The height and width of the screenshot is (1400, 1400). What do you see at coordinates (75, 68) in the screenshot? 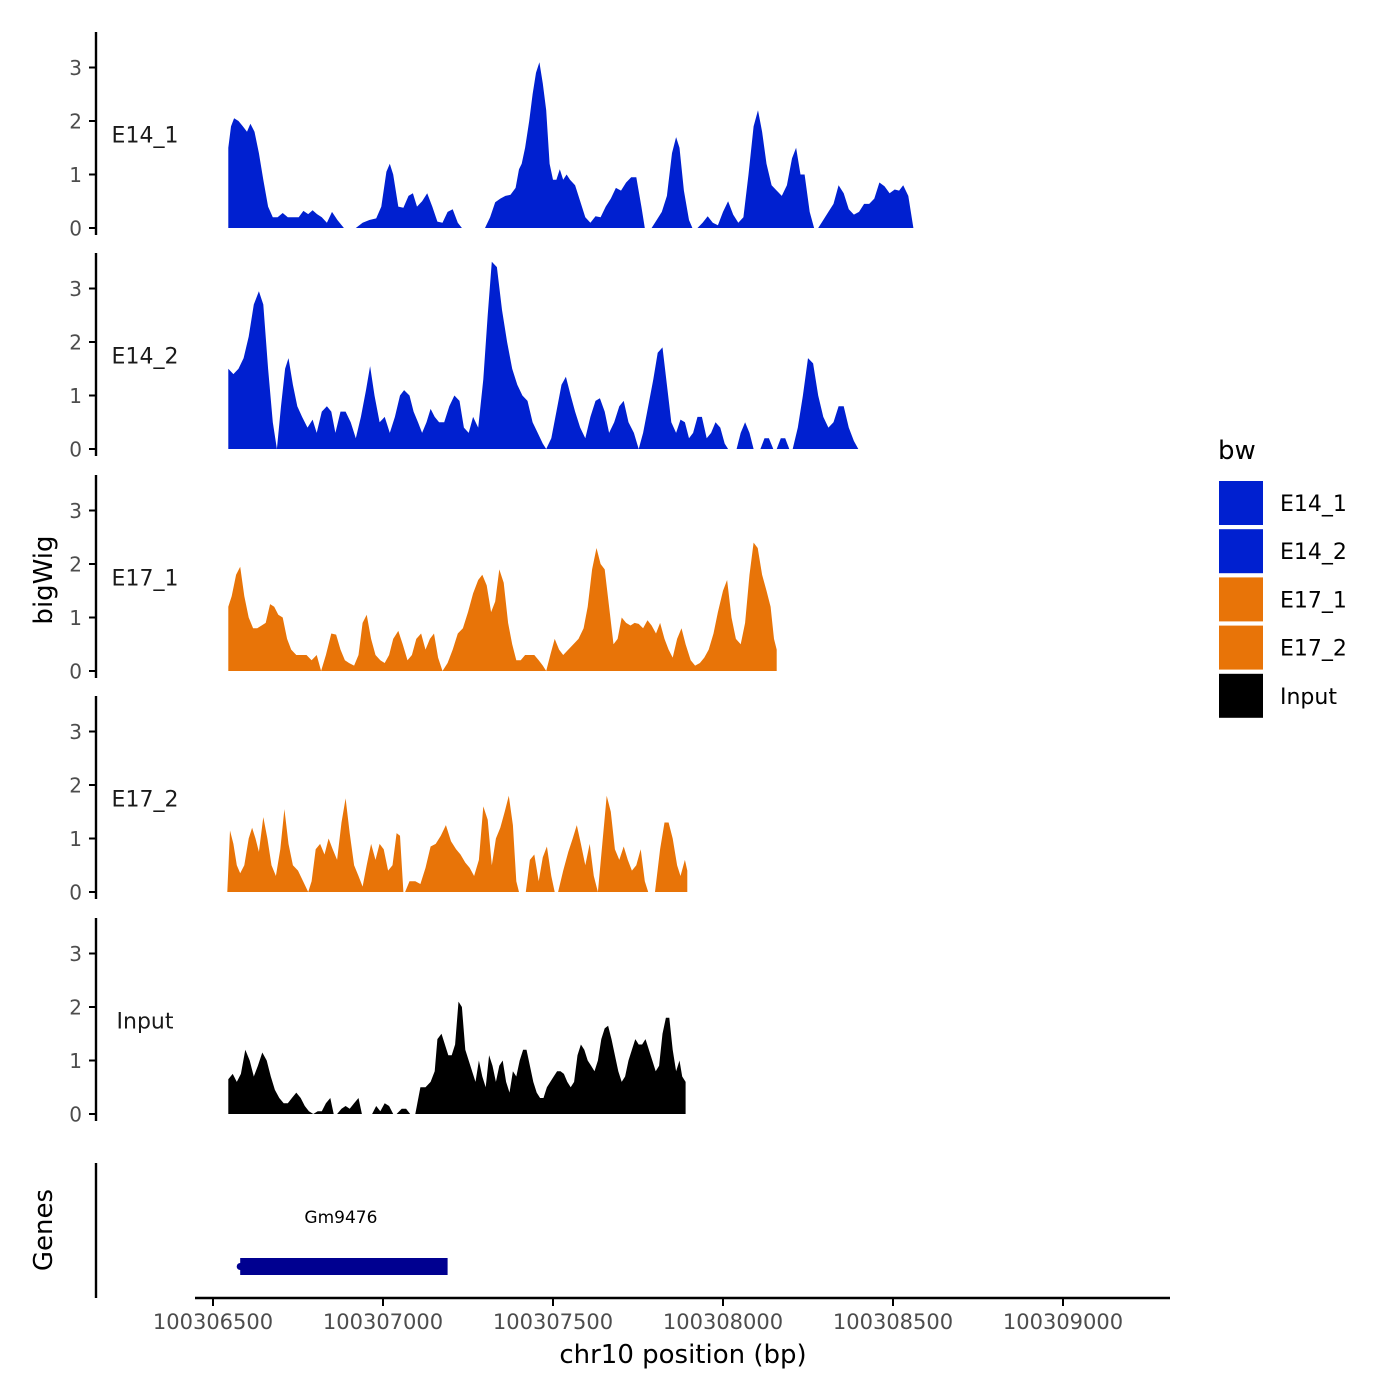
I see `y-tick-label-E14_1-3: 3` at bounding box center [75, 68].